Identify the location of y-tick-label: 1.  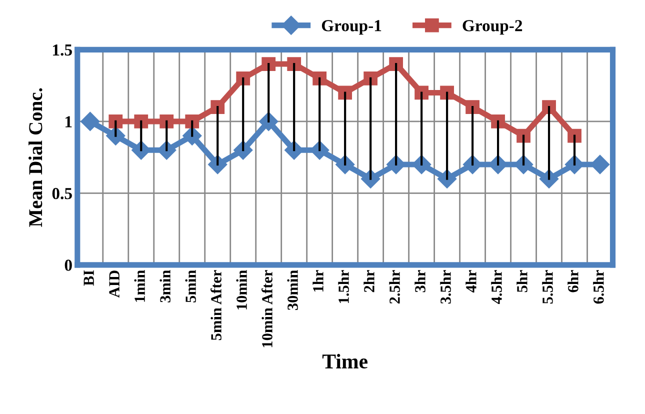
(69, 122).